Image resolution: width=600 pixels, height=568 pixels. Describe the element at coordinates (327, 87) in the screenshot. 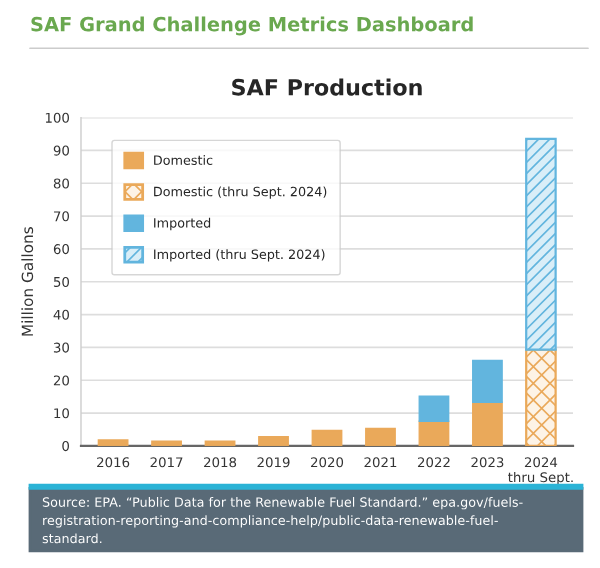

I see `chart-title: SAF Production` at that location.